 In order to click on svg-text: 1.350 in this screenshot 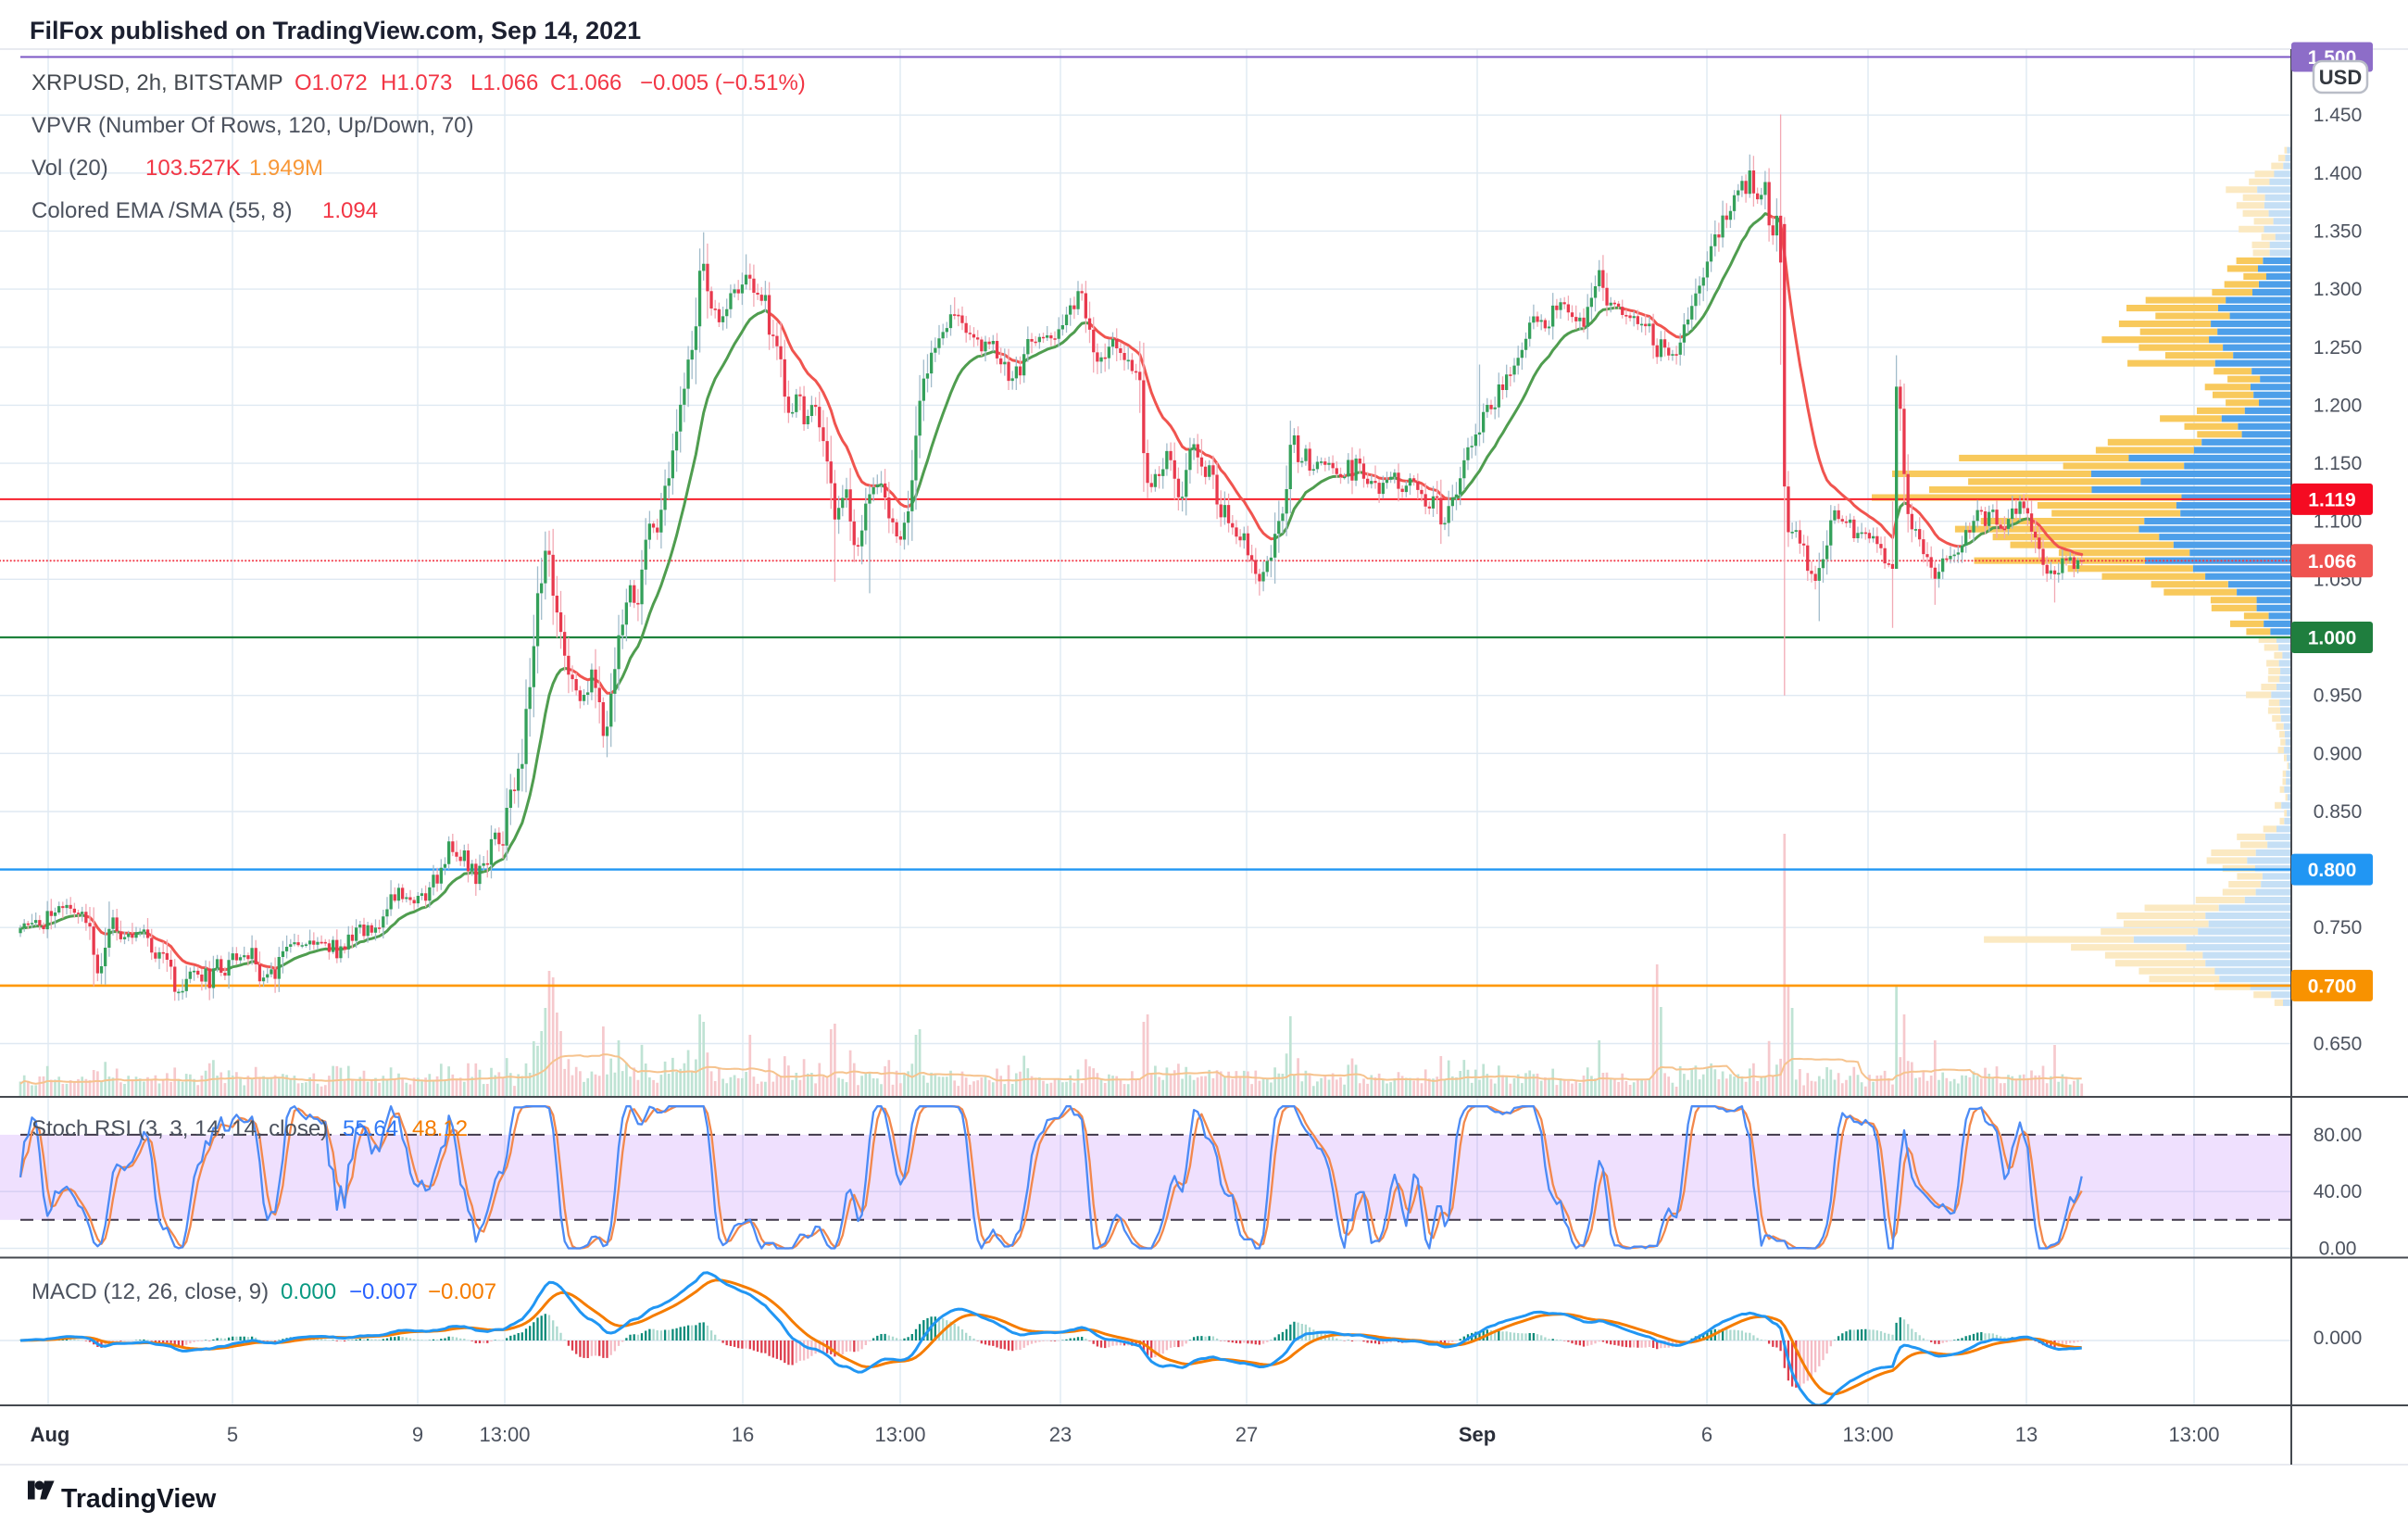, I will do `click(2338, 231)`.